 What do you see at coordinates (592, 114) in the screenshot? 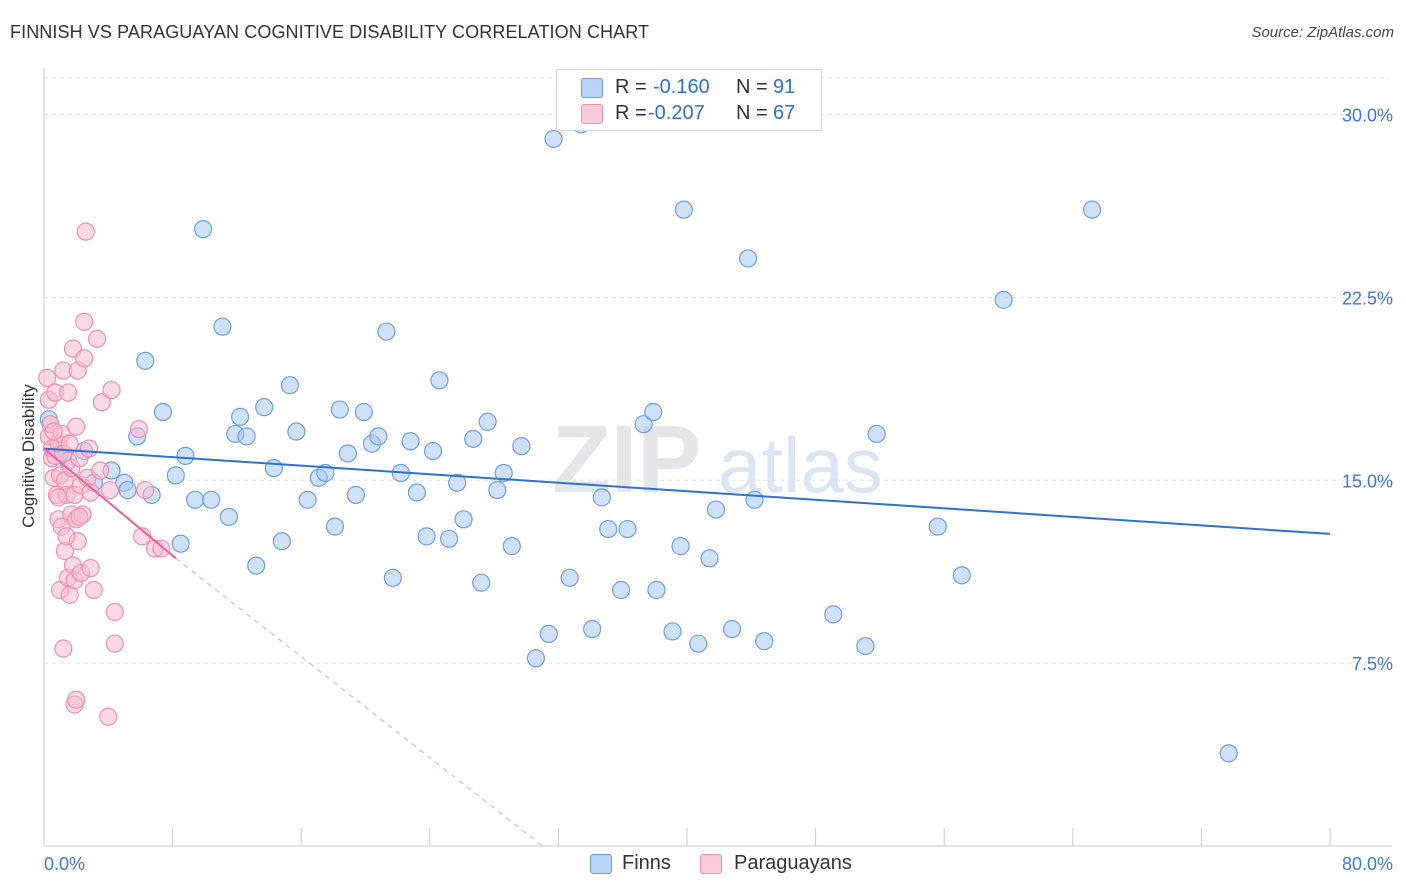
I see `paraguayans-swatch` at bounding box center [592, 114].